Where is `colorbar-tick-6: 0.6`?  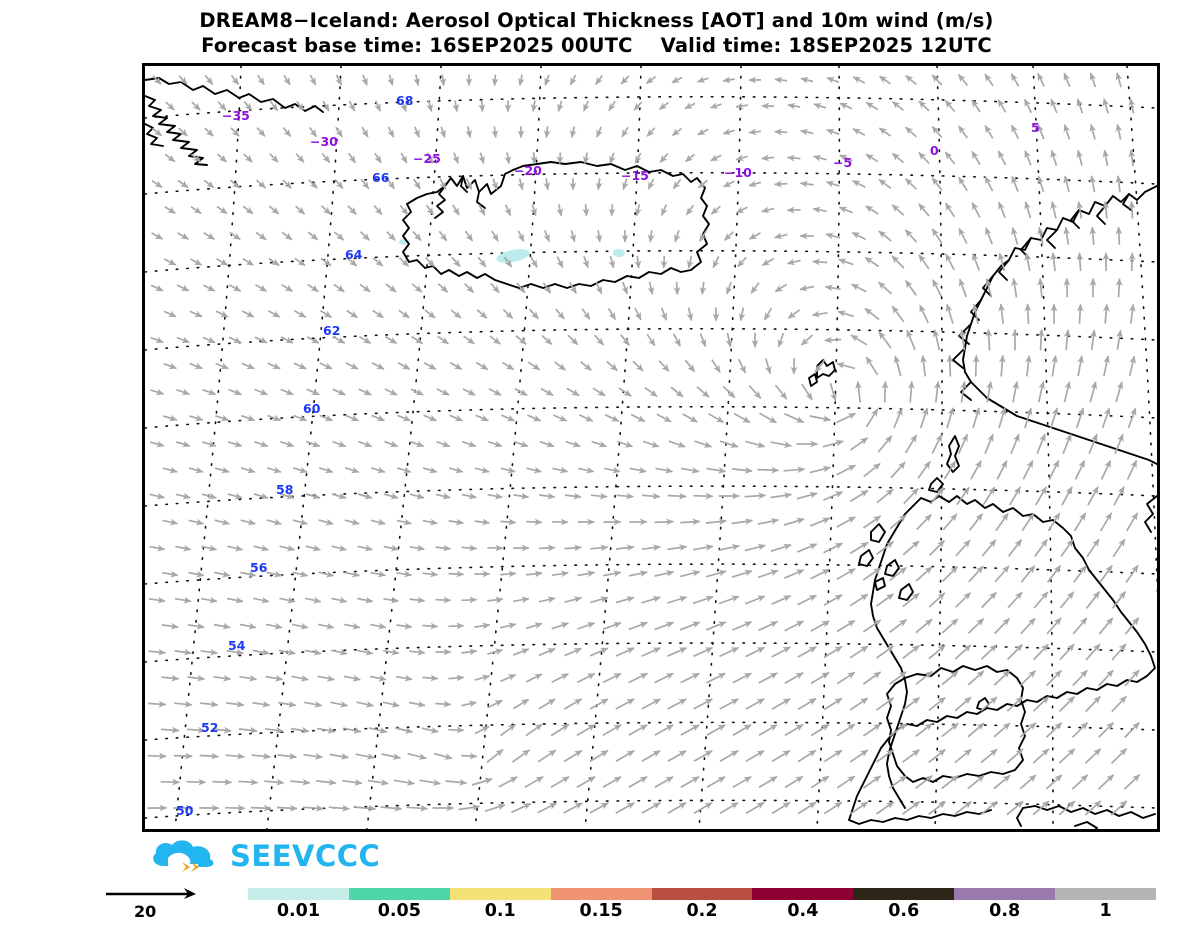
colorbar-tick-6: 0.6 is located at coordinates (904, 911).